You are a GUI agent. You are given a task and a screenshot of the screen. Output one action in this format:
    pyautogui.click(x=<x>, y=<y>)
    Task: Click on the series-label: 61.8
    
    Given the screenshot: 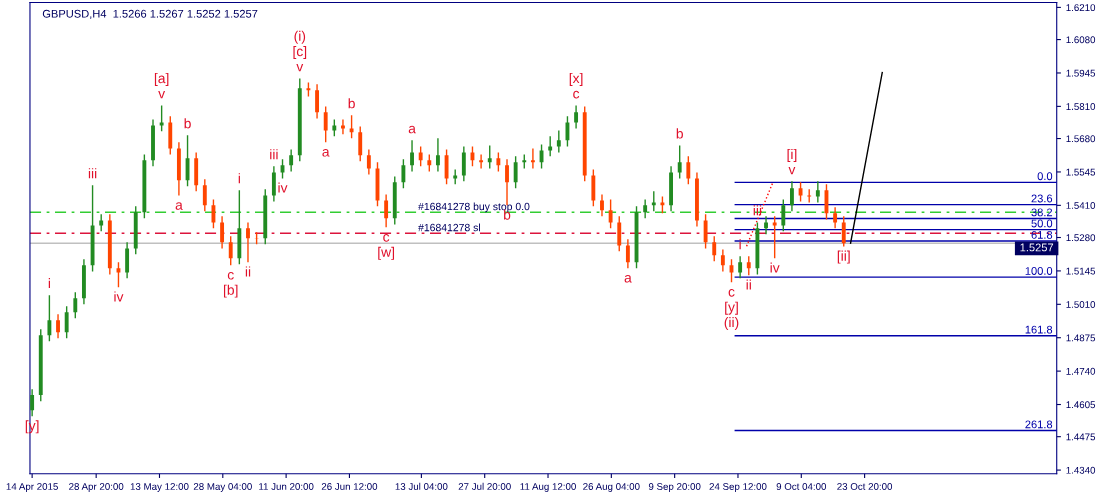 What is the action you would take?
    pyautogui.click(x=1042, y=234)
    